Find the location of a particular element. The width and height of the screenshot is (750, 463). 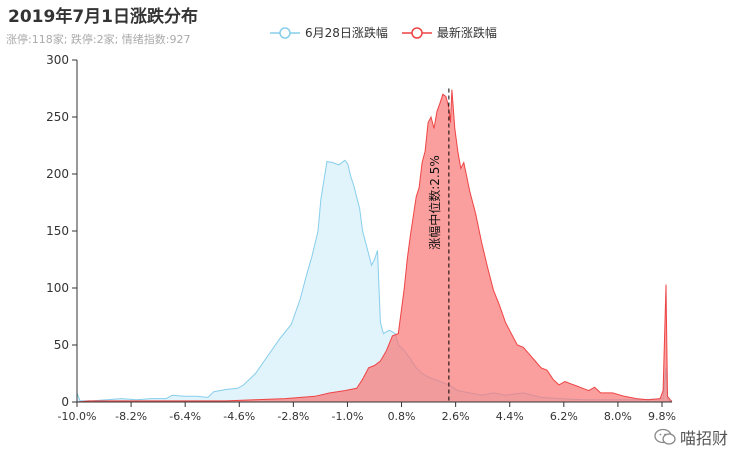

x-tick-label: 0.8% is located at coordinates (402, 416).